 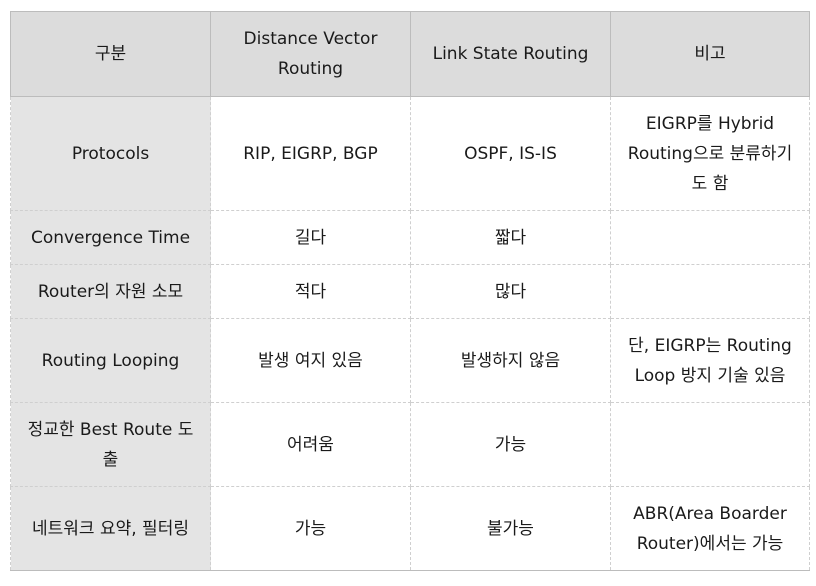 What do you see at coordinates (710, 528) in the screenshot?
I see `cell-remarks: ABR(Area Boarder Router)에서는 가능` at bounding box center [710, 528].